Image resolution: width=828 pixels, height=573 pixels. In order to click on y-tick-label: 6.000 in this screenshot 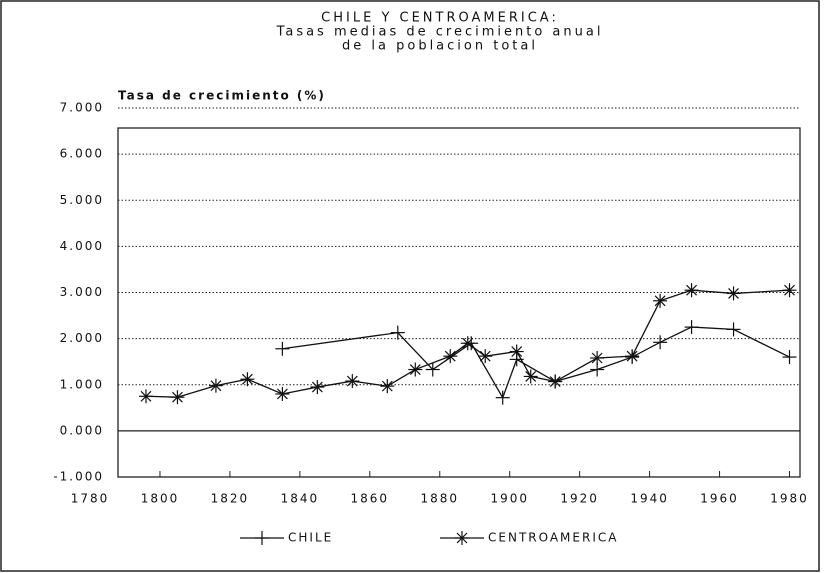, I will do `click(82, 154)`.